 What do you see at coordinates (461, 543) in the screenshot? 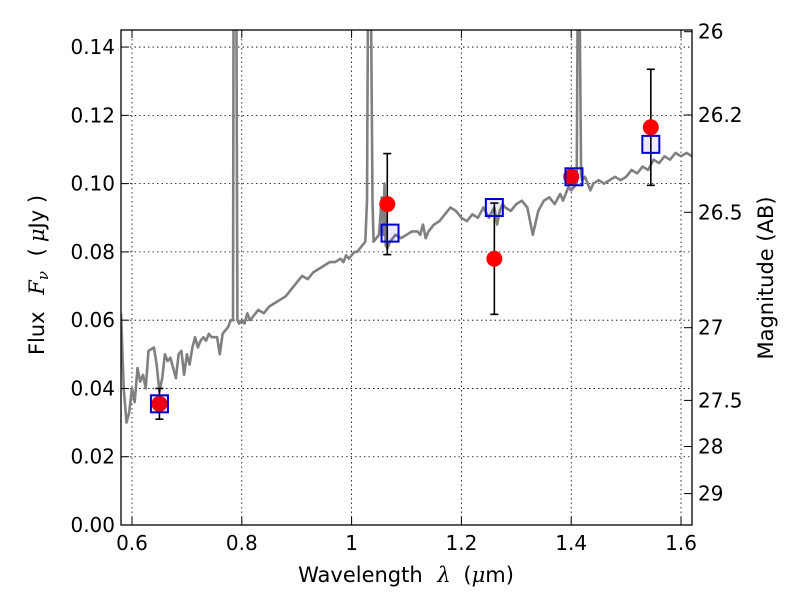
I see `x-tick-label: 1.2` at bounding box center [461, 543].